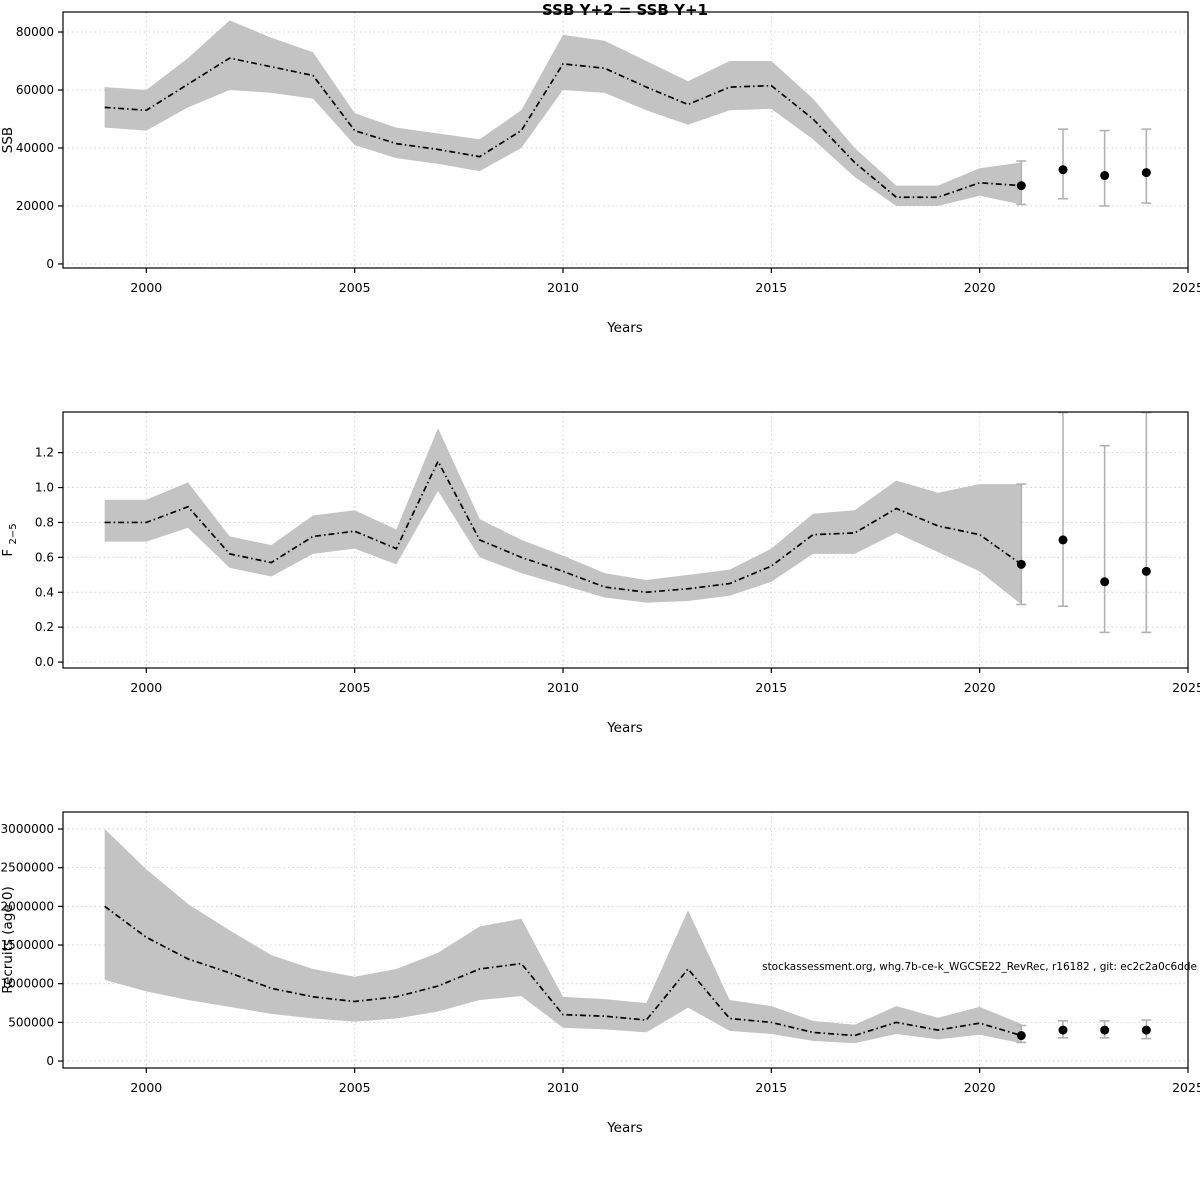 Image resolution: width=1200 pixels, height=1200 pixels. What do you see at coordinates (624, 1128) in the screenshot?
I see `recruits-x-axis-label: Years` at bounding box center [624, 1128].